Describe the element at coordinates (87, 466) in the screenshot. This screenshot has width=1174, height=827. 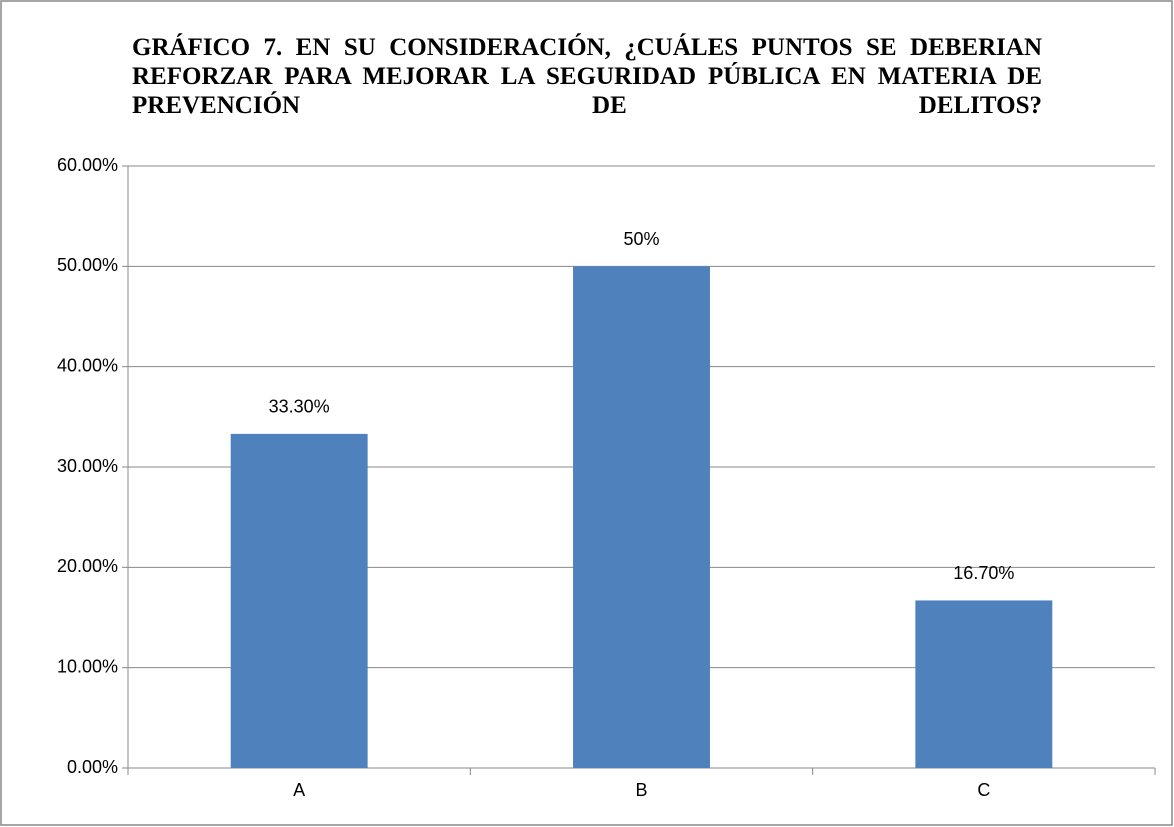
I see `y-tick-label: 30.00%` at that location.